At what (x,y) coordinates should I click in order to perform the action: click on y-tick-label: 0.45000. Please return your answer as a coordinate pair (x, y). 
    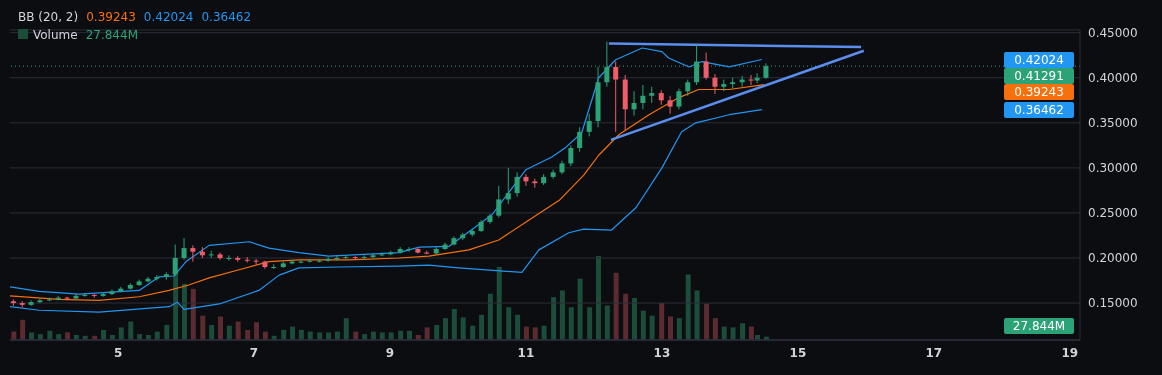
    Looking at the image, I should click on (1113, 32).